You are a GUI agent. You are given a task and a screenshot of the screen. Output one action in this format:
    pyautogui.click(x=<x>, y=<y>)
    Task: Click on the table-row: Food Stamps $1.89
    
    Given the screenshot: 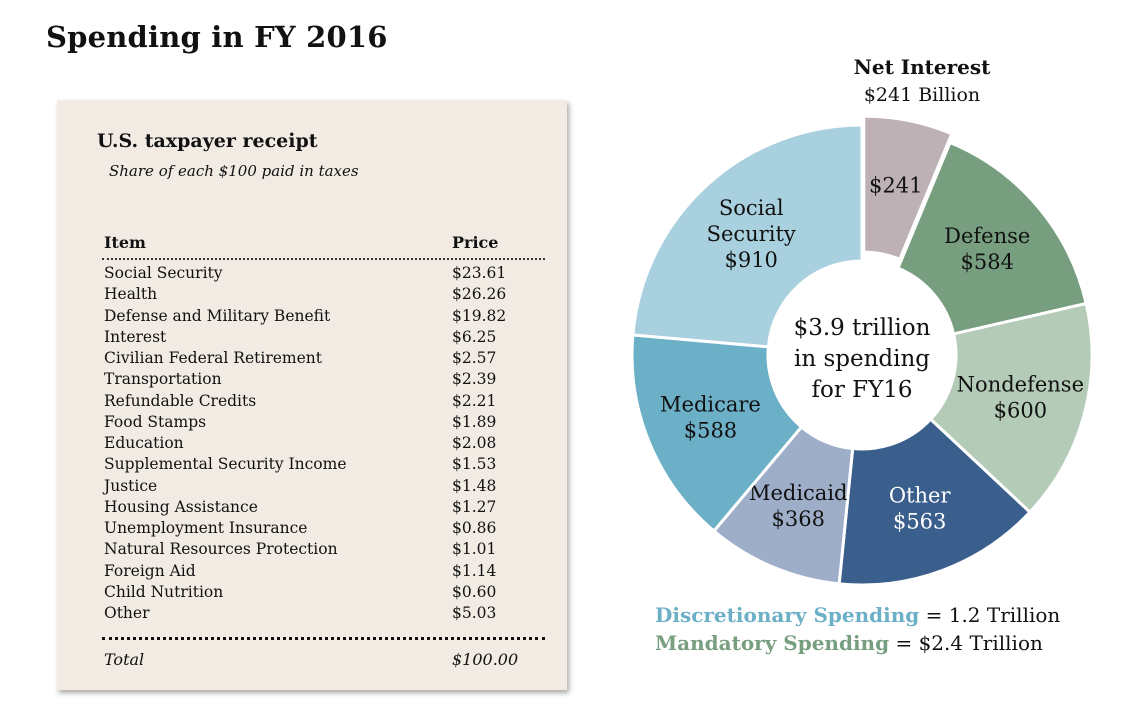 What is the action you would take?
    pyautogui.click(x=324, y=422)
    